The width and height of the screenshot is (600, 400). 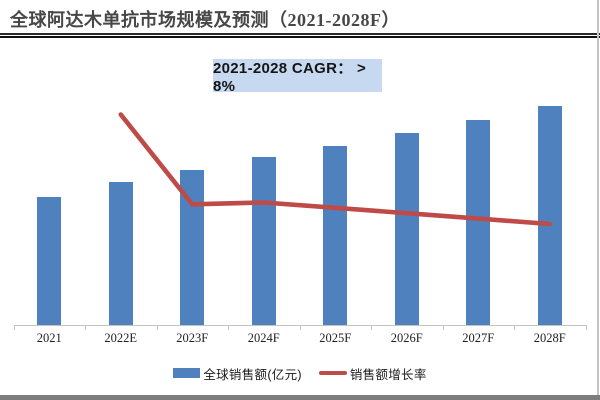 What do you see at coordinates (120, 253) in the screenshot?
I see `bar-2022E` at bounding box center [120, 253].